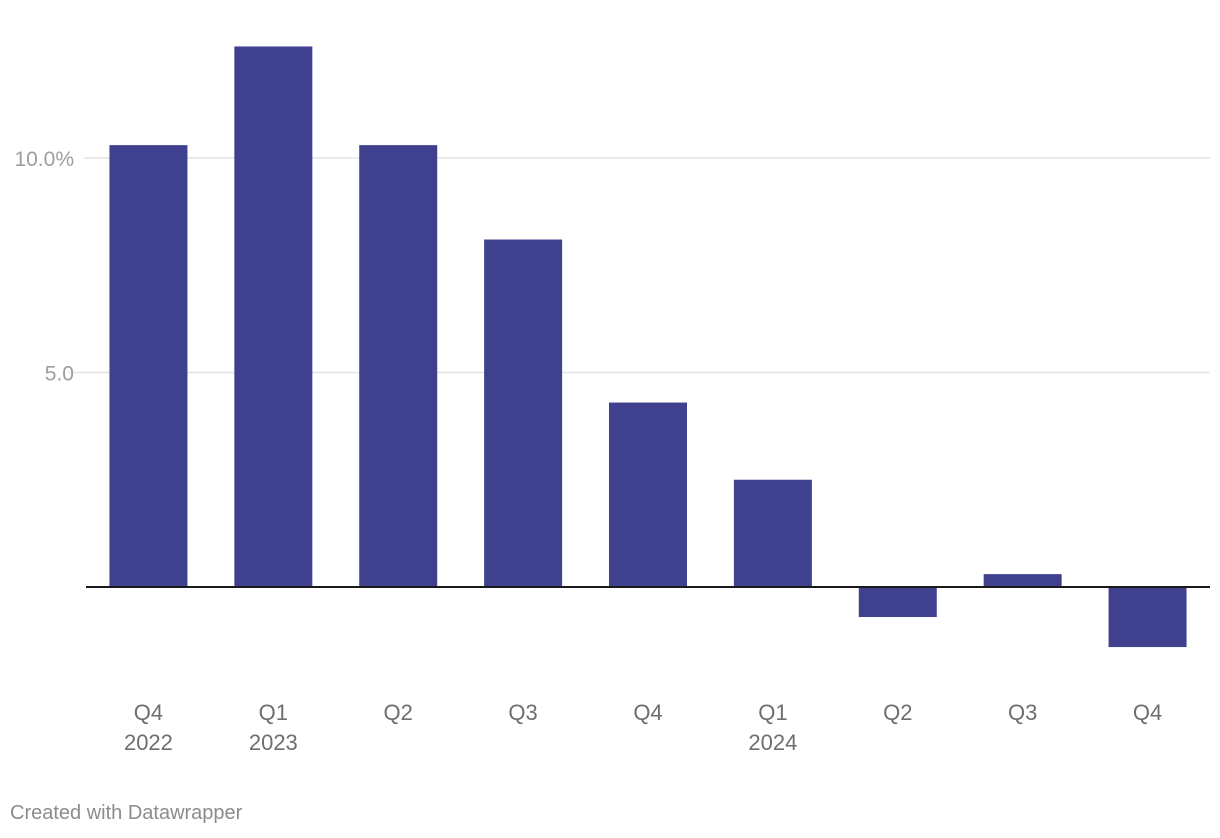 The width and height of the screenshot is (1220, 838). Describe the element at coordinates (126, 813) in the screenshot. I see `datawrapper-credit: Created with Datawrapper` at that location.